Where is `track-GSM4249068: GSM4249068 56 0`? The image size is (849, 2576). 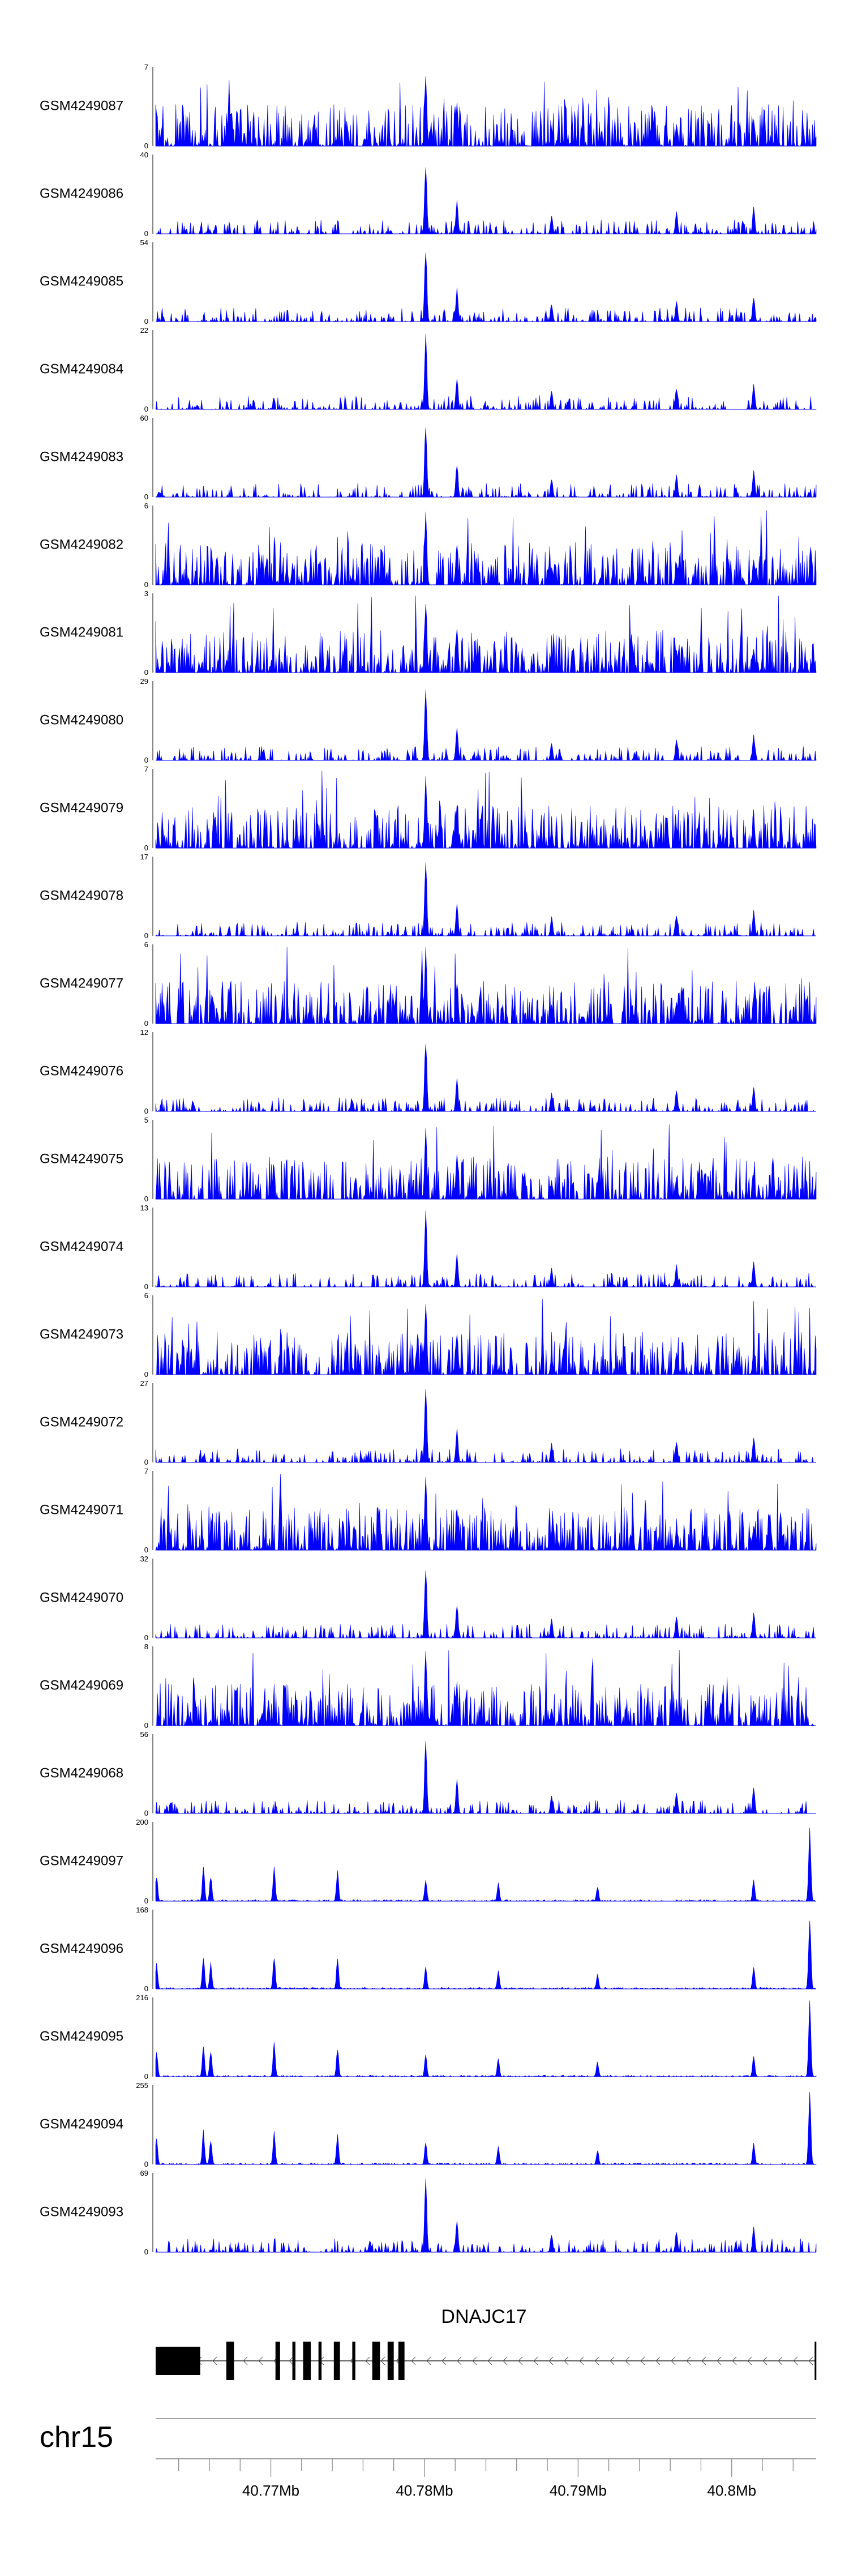
track-GSM4249068: GSM4249068 56 0 is located at coordinates (428, 1773).